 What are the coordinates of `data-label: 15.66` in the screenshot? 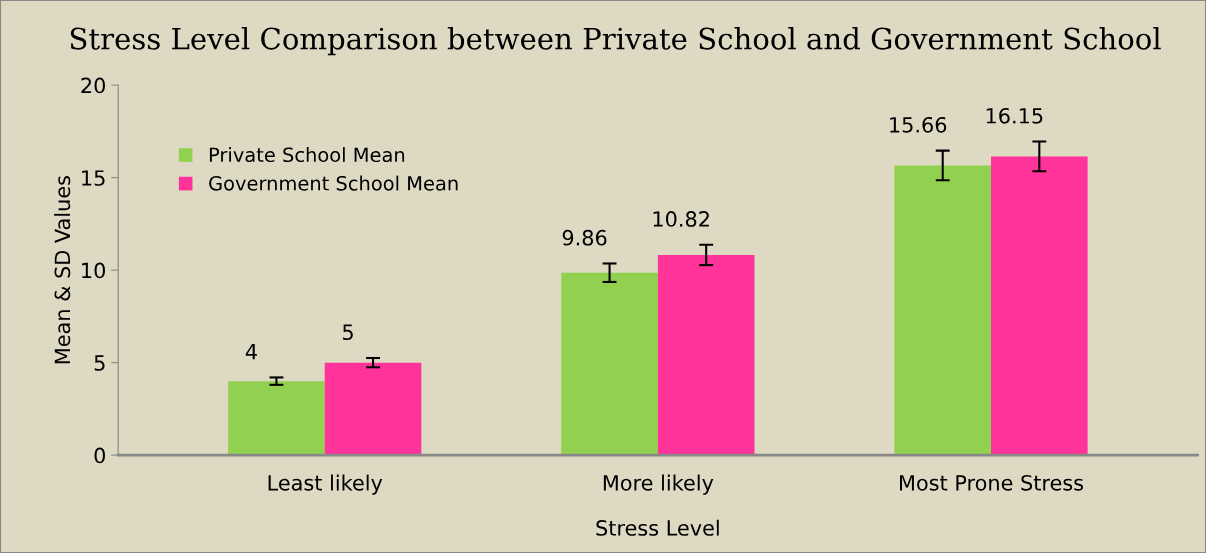 It's located at (918, 124).